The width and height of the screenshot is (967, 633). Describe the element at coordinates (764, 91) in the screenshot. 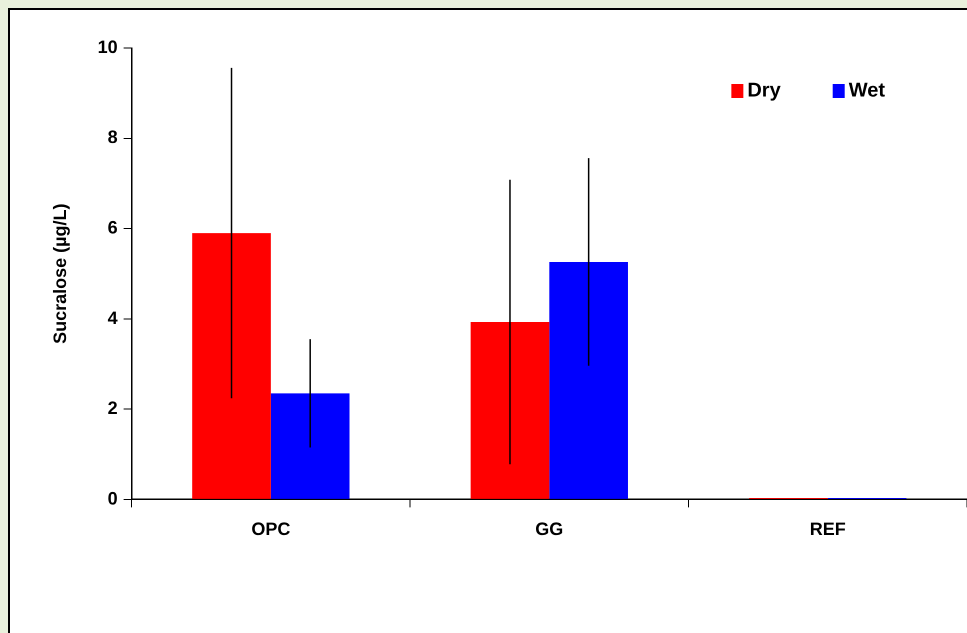

I see `legend-label: Dry` at that location.